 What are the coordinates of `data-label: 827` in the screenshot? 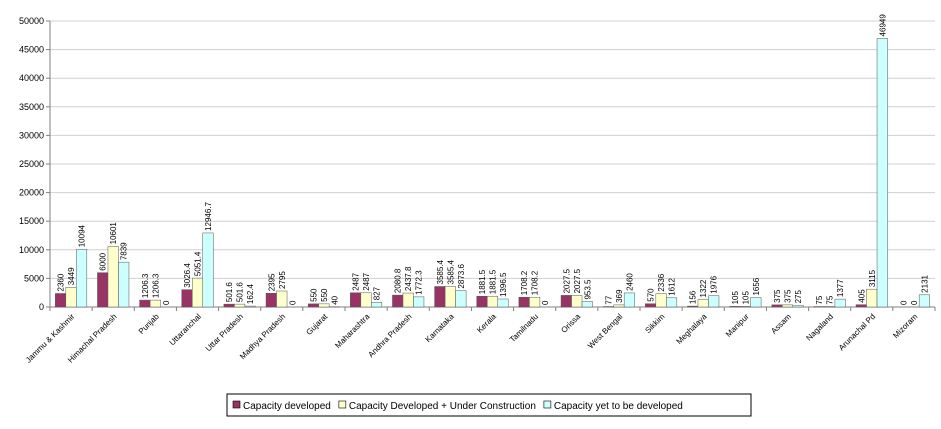 It's located at (377, 293).